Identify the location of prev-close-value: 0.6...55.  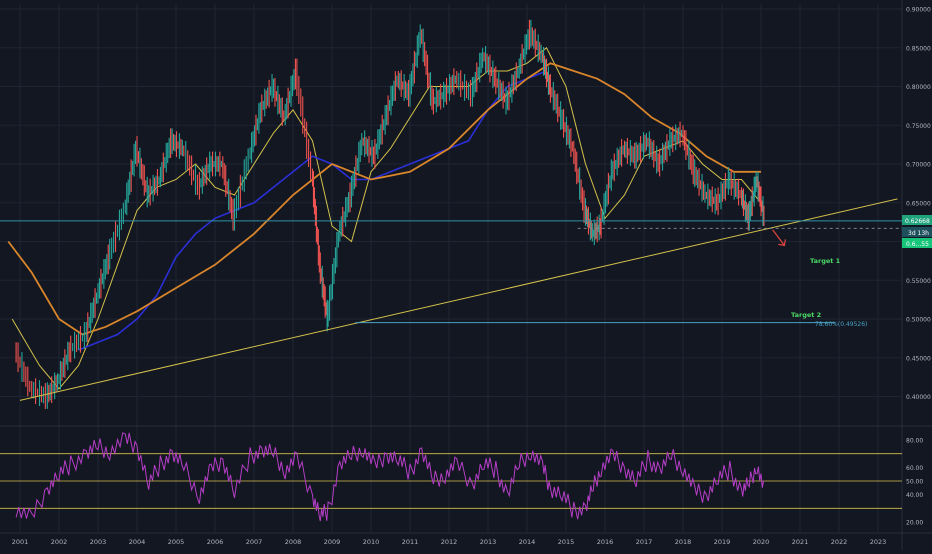
(917, 244).